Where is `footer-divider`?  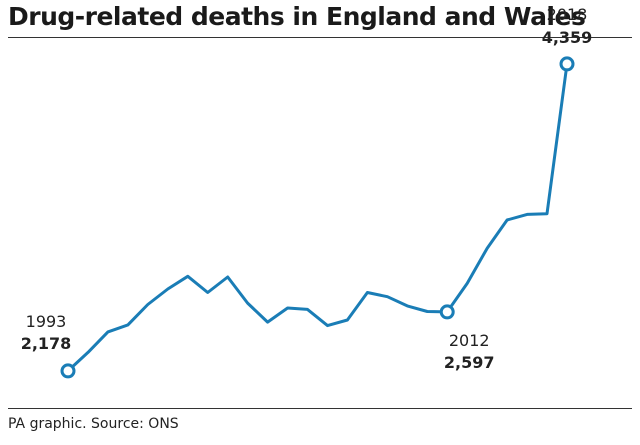
footer-divider is located at coordinates (320, 408).